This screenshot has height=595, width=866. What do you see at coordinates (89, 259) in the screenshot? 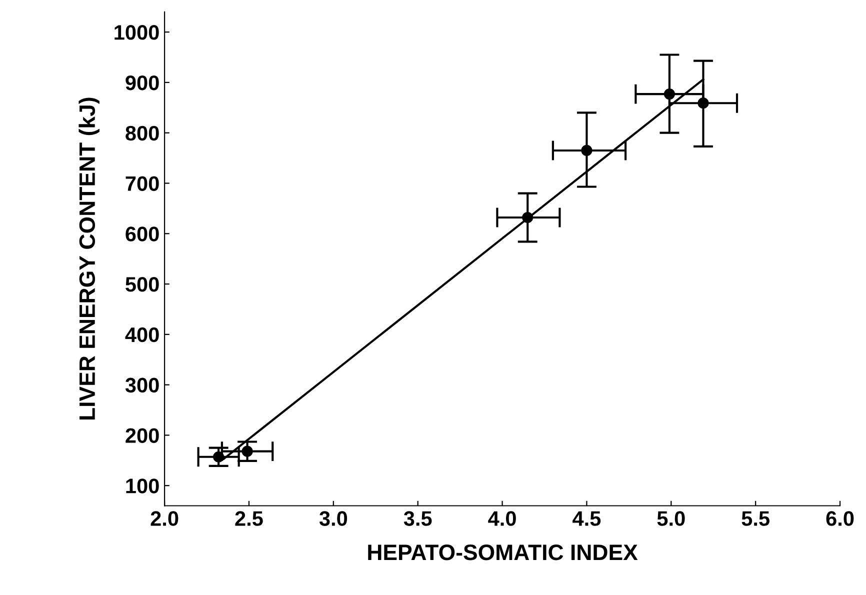
I see `y-axis-title: LIVER ENERGY CONTENT (kJ)` at bounding box center [89, 259].